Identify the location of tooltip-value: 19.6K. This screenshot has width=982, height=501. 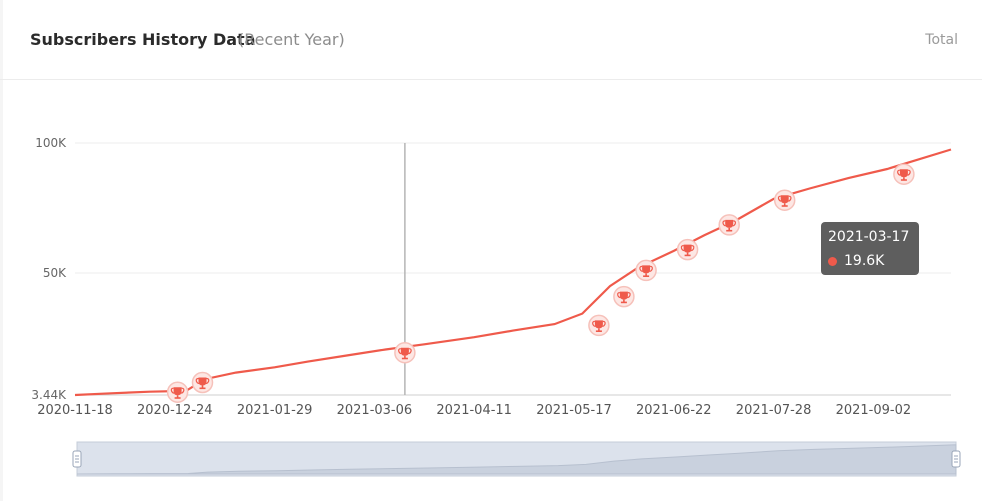
(864, 261).